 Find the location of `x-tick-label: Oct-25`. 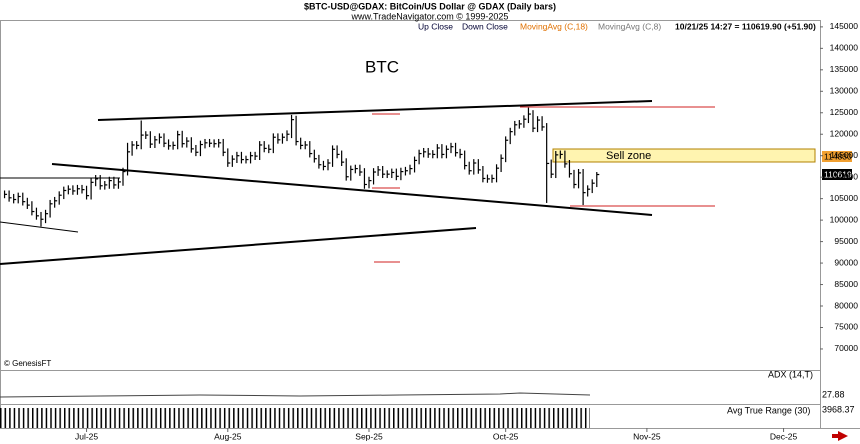

x-tick-label: Oct-25 is located at coordinates (506, 436).